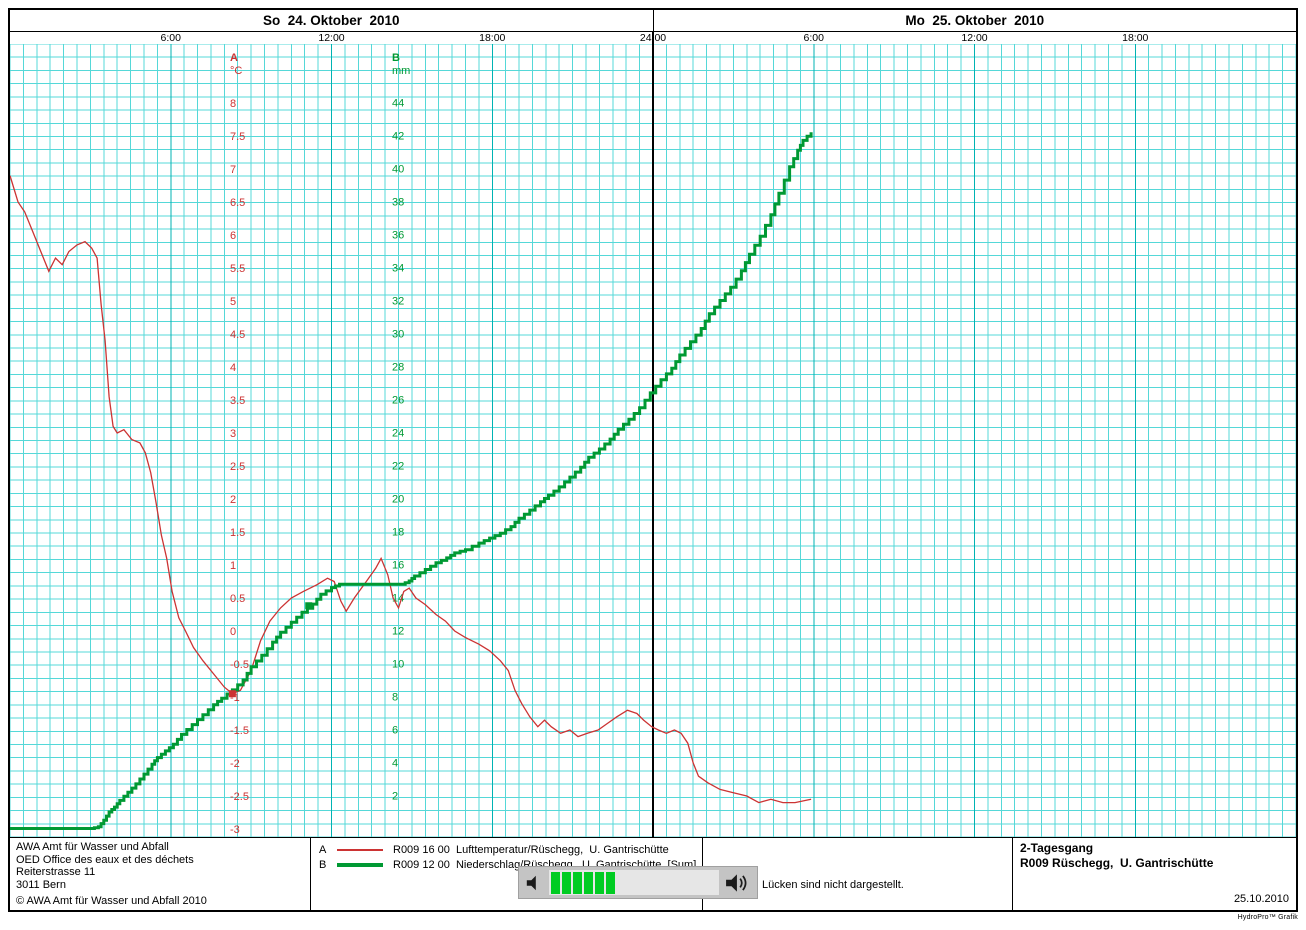 Image resolution: width=1306 pixels, height=930 pixels. Describe the element at coordinates (398, 533) in the screenshot. I see `axis-b-tick: 18` at that location.